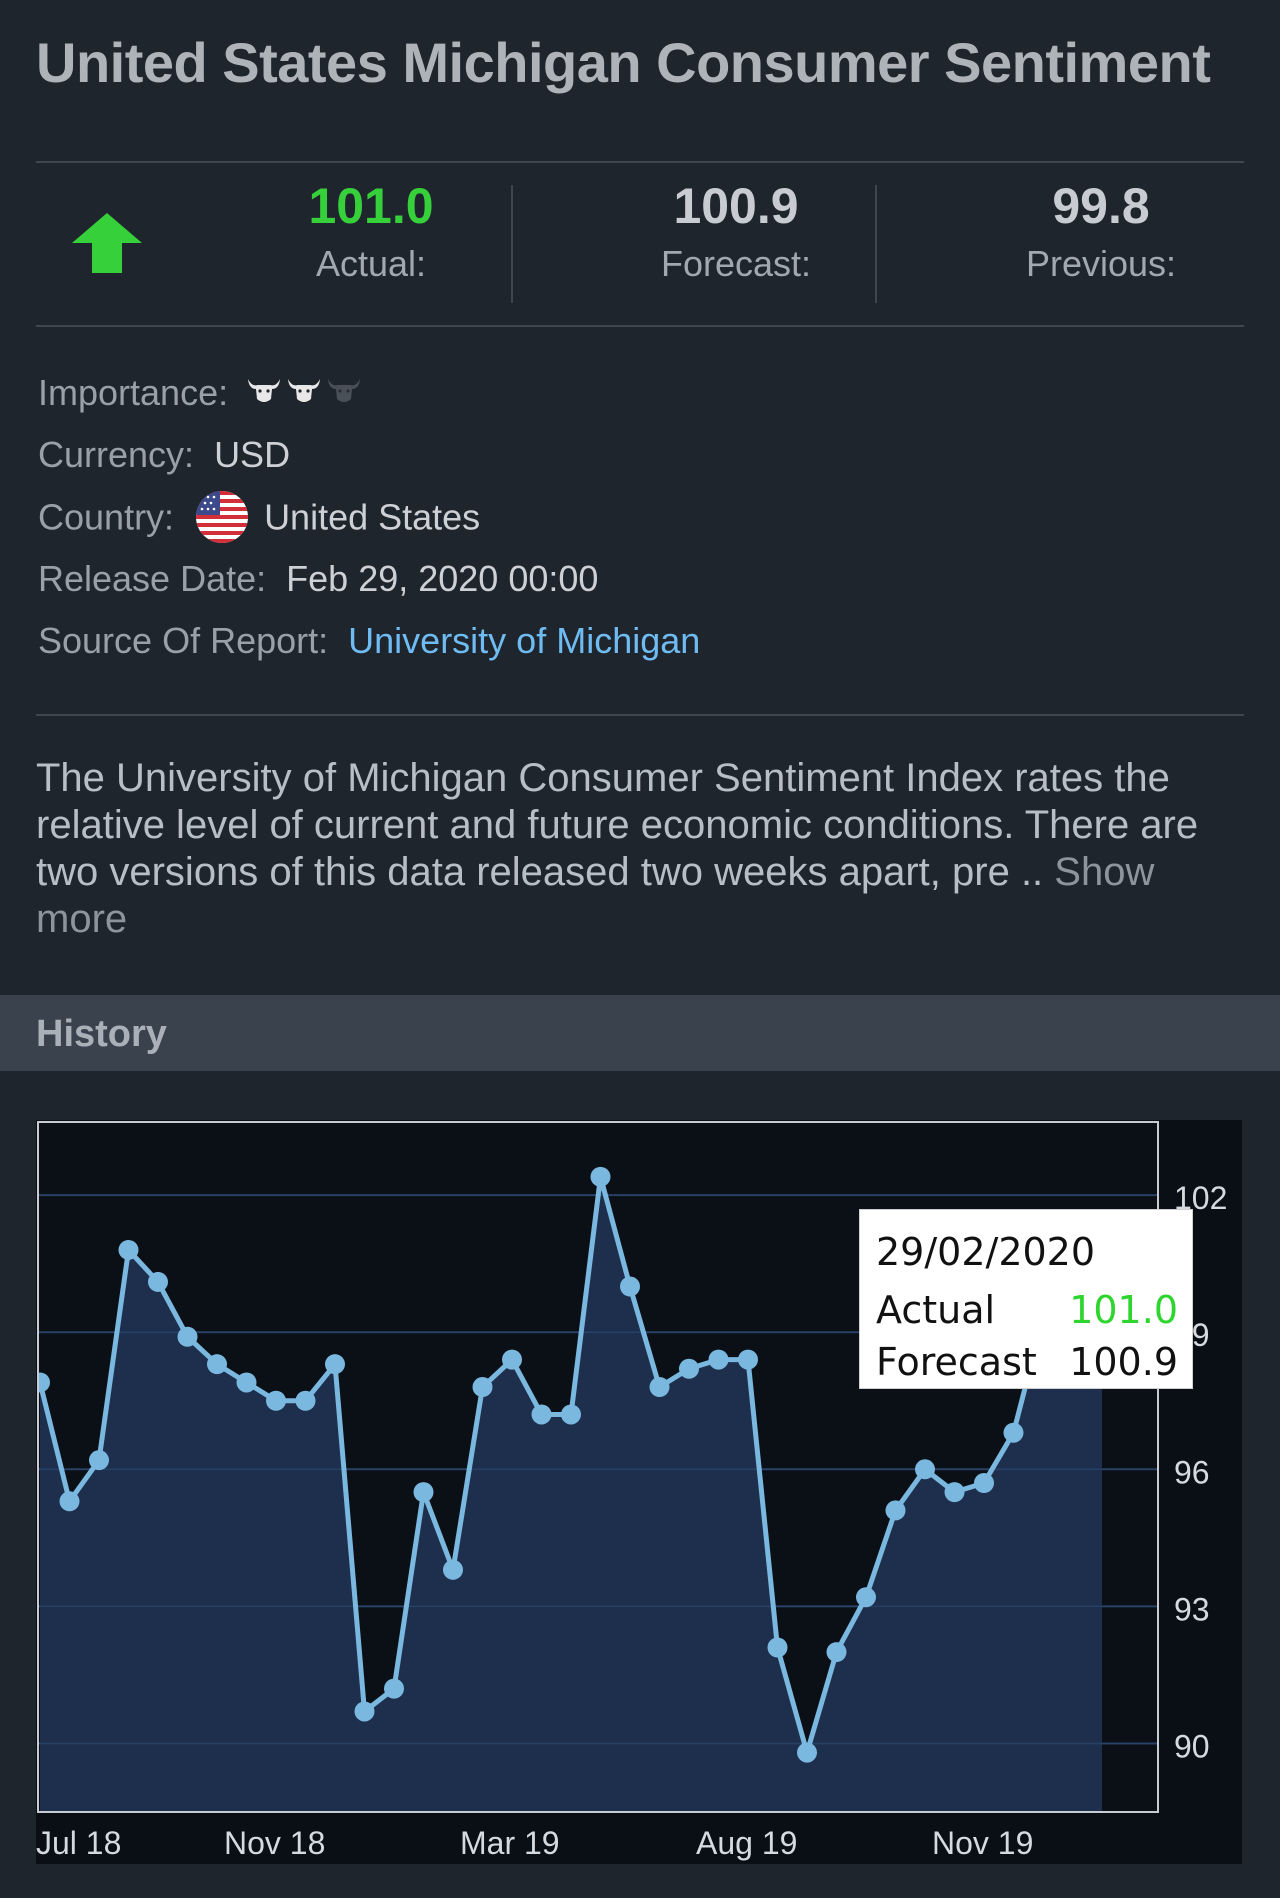 The image size is (1280, 1898). I want to click on forecast-stat: 100.9 Forecast:, so click(736, 233).